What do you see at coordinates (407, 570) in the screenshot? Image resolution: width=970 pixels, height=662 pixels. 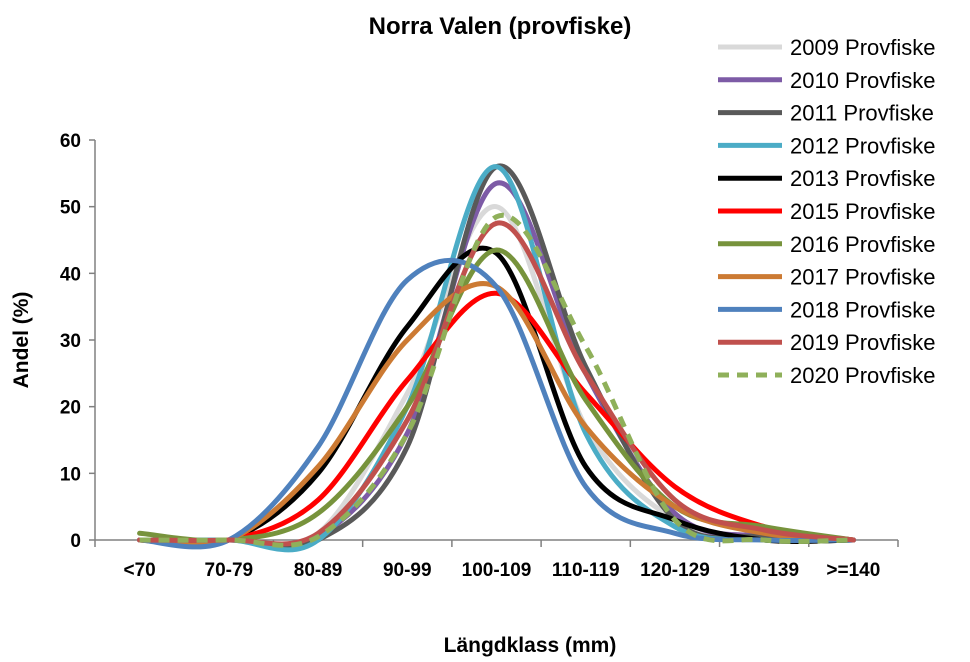 I see `x-tick-label: 90-99` at bounding box center [407, 570].